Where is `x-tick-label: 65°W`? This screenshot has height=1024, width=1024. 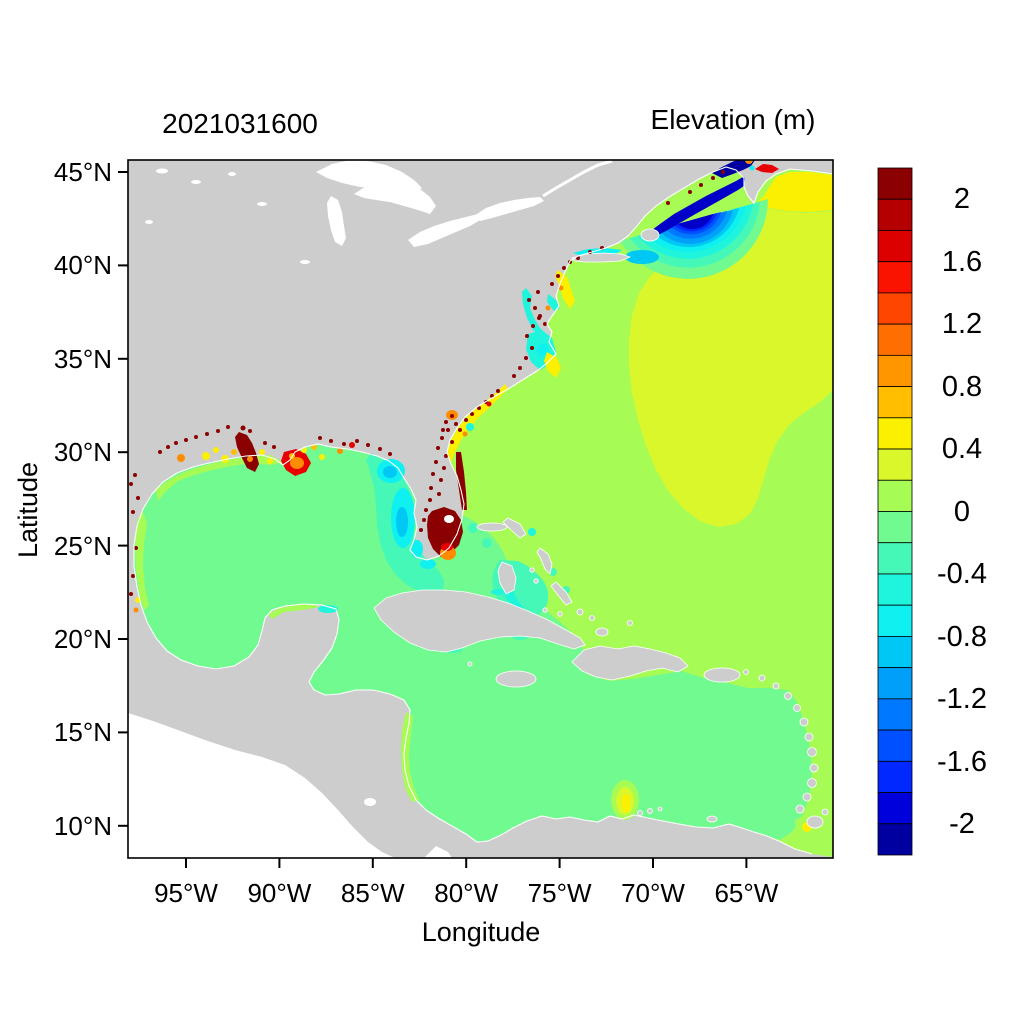
x-tick-label: 65°W is located at coordinates (746, 893).